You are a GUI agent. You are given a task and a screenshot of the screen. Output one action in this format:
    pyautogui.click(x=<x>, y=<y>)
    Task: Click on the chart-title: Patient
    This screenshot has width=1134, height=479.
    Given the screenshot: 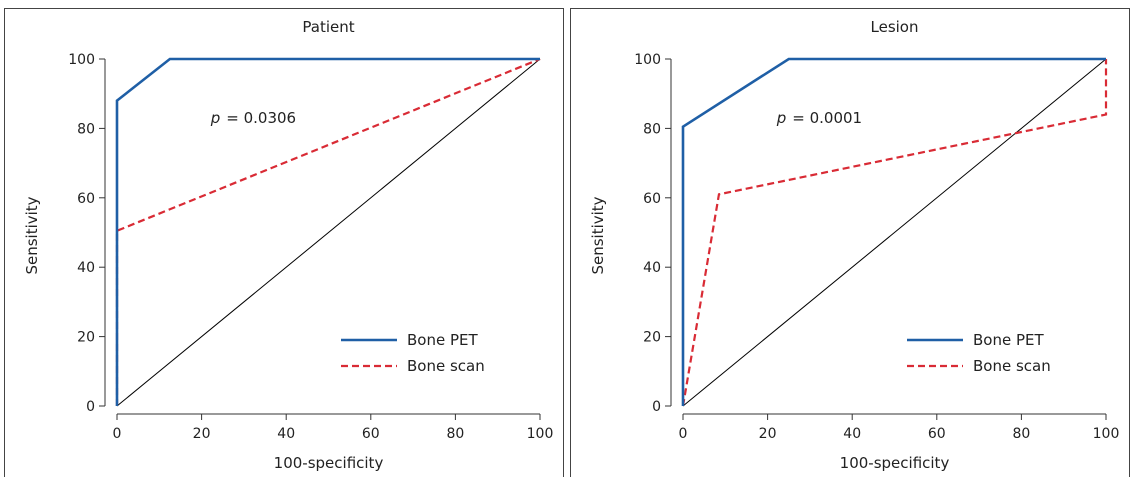 What is the action you would take?
    pyautogui.click(x=328, y=27)
    